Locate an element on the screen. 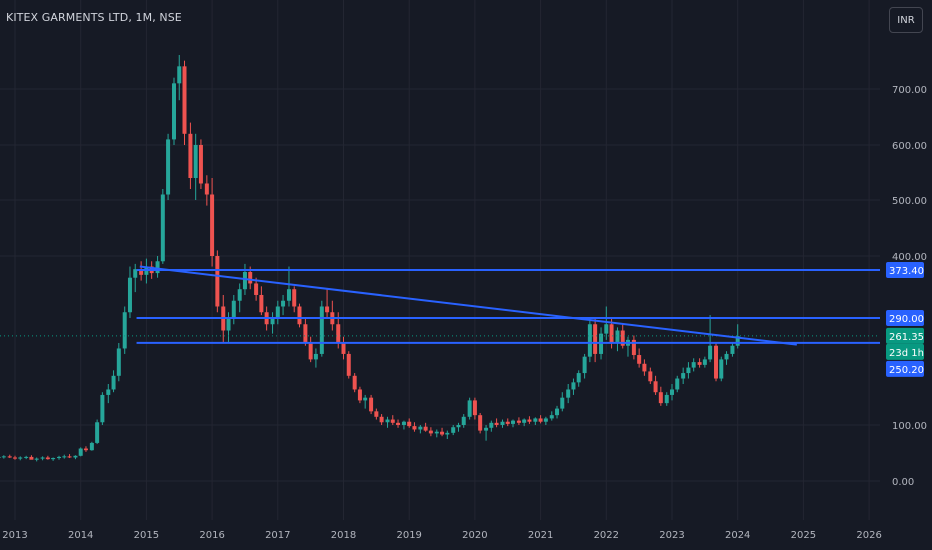  x-tick-label: 2022 is located at coordinates (606, 535).